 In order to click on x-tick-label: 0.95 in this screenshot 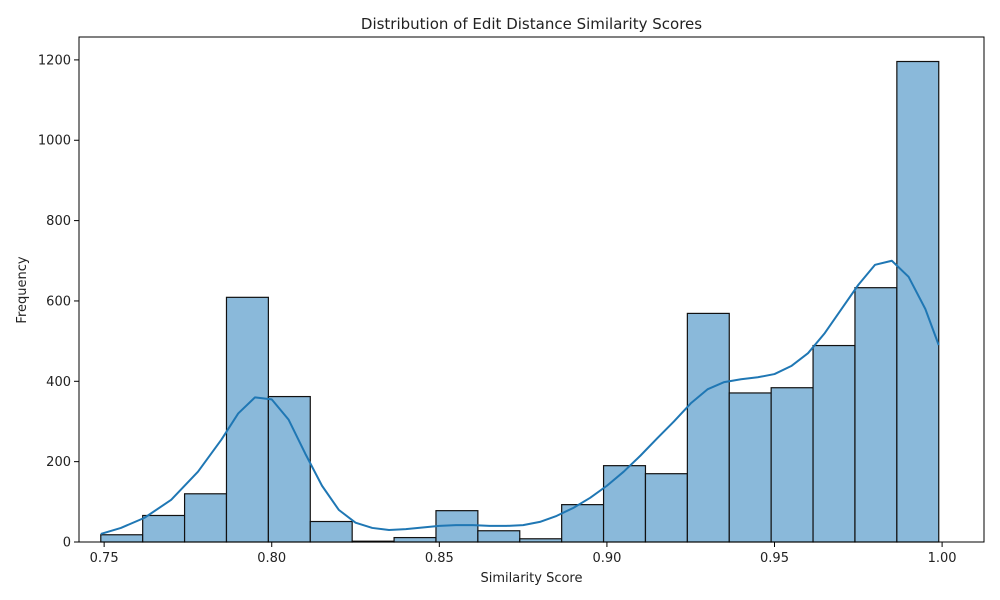, I will do `click(774, 558)`.